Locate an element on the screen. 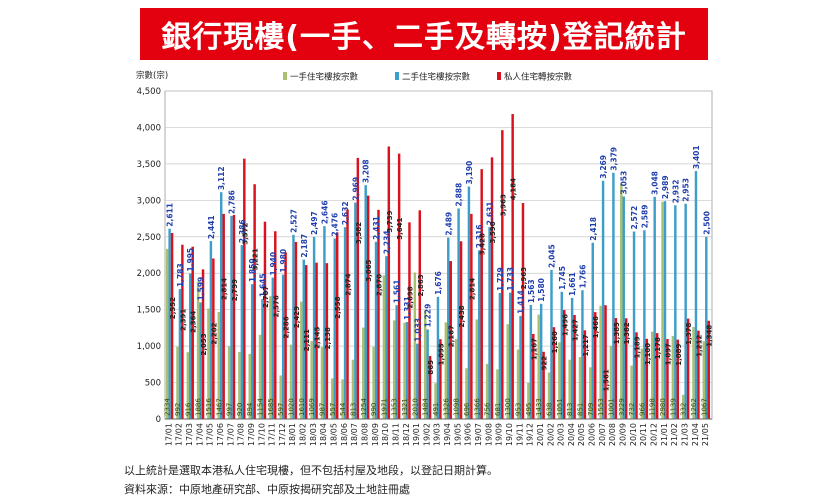 The height and width of the screenshot is (500, 840). data-label-s3: 1,427 is located at coordinates (576, 330).